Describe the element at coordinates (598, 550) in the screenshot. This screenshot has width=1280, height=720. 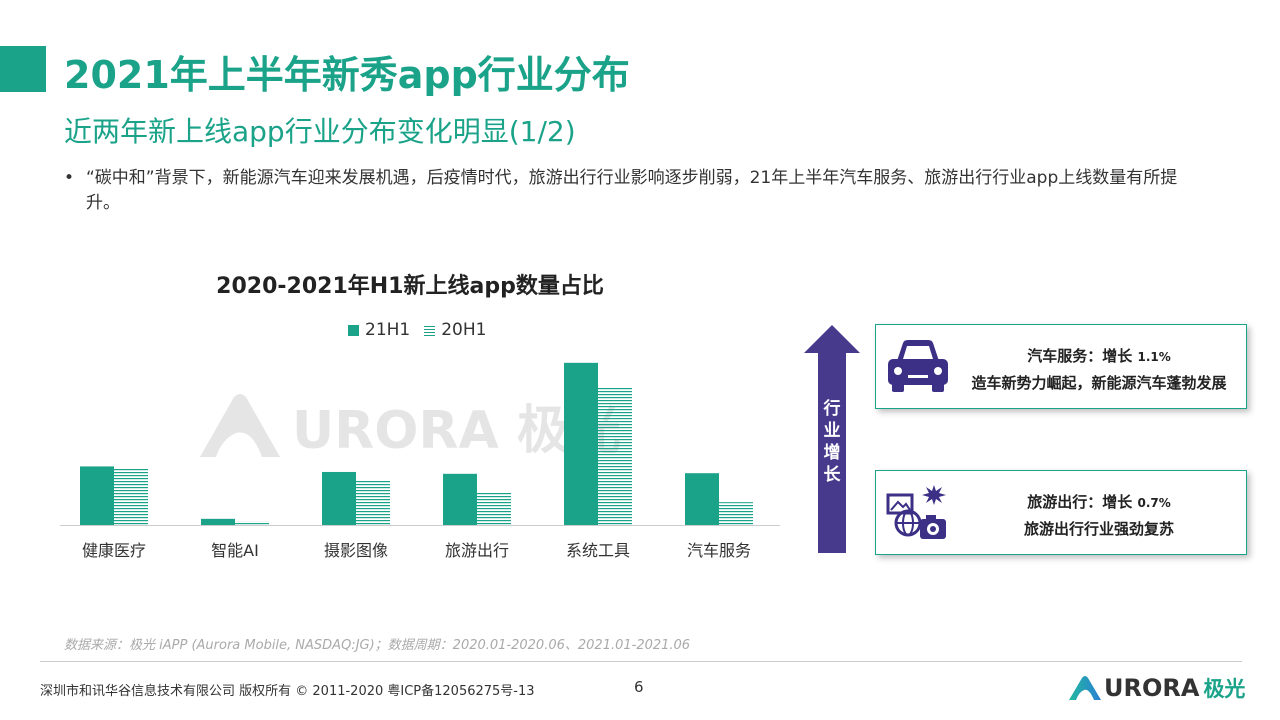
I see `x-tick-label: 系统工具` at that location.